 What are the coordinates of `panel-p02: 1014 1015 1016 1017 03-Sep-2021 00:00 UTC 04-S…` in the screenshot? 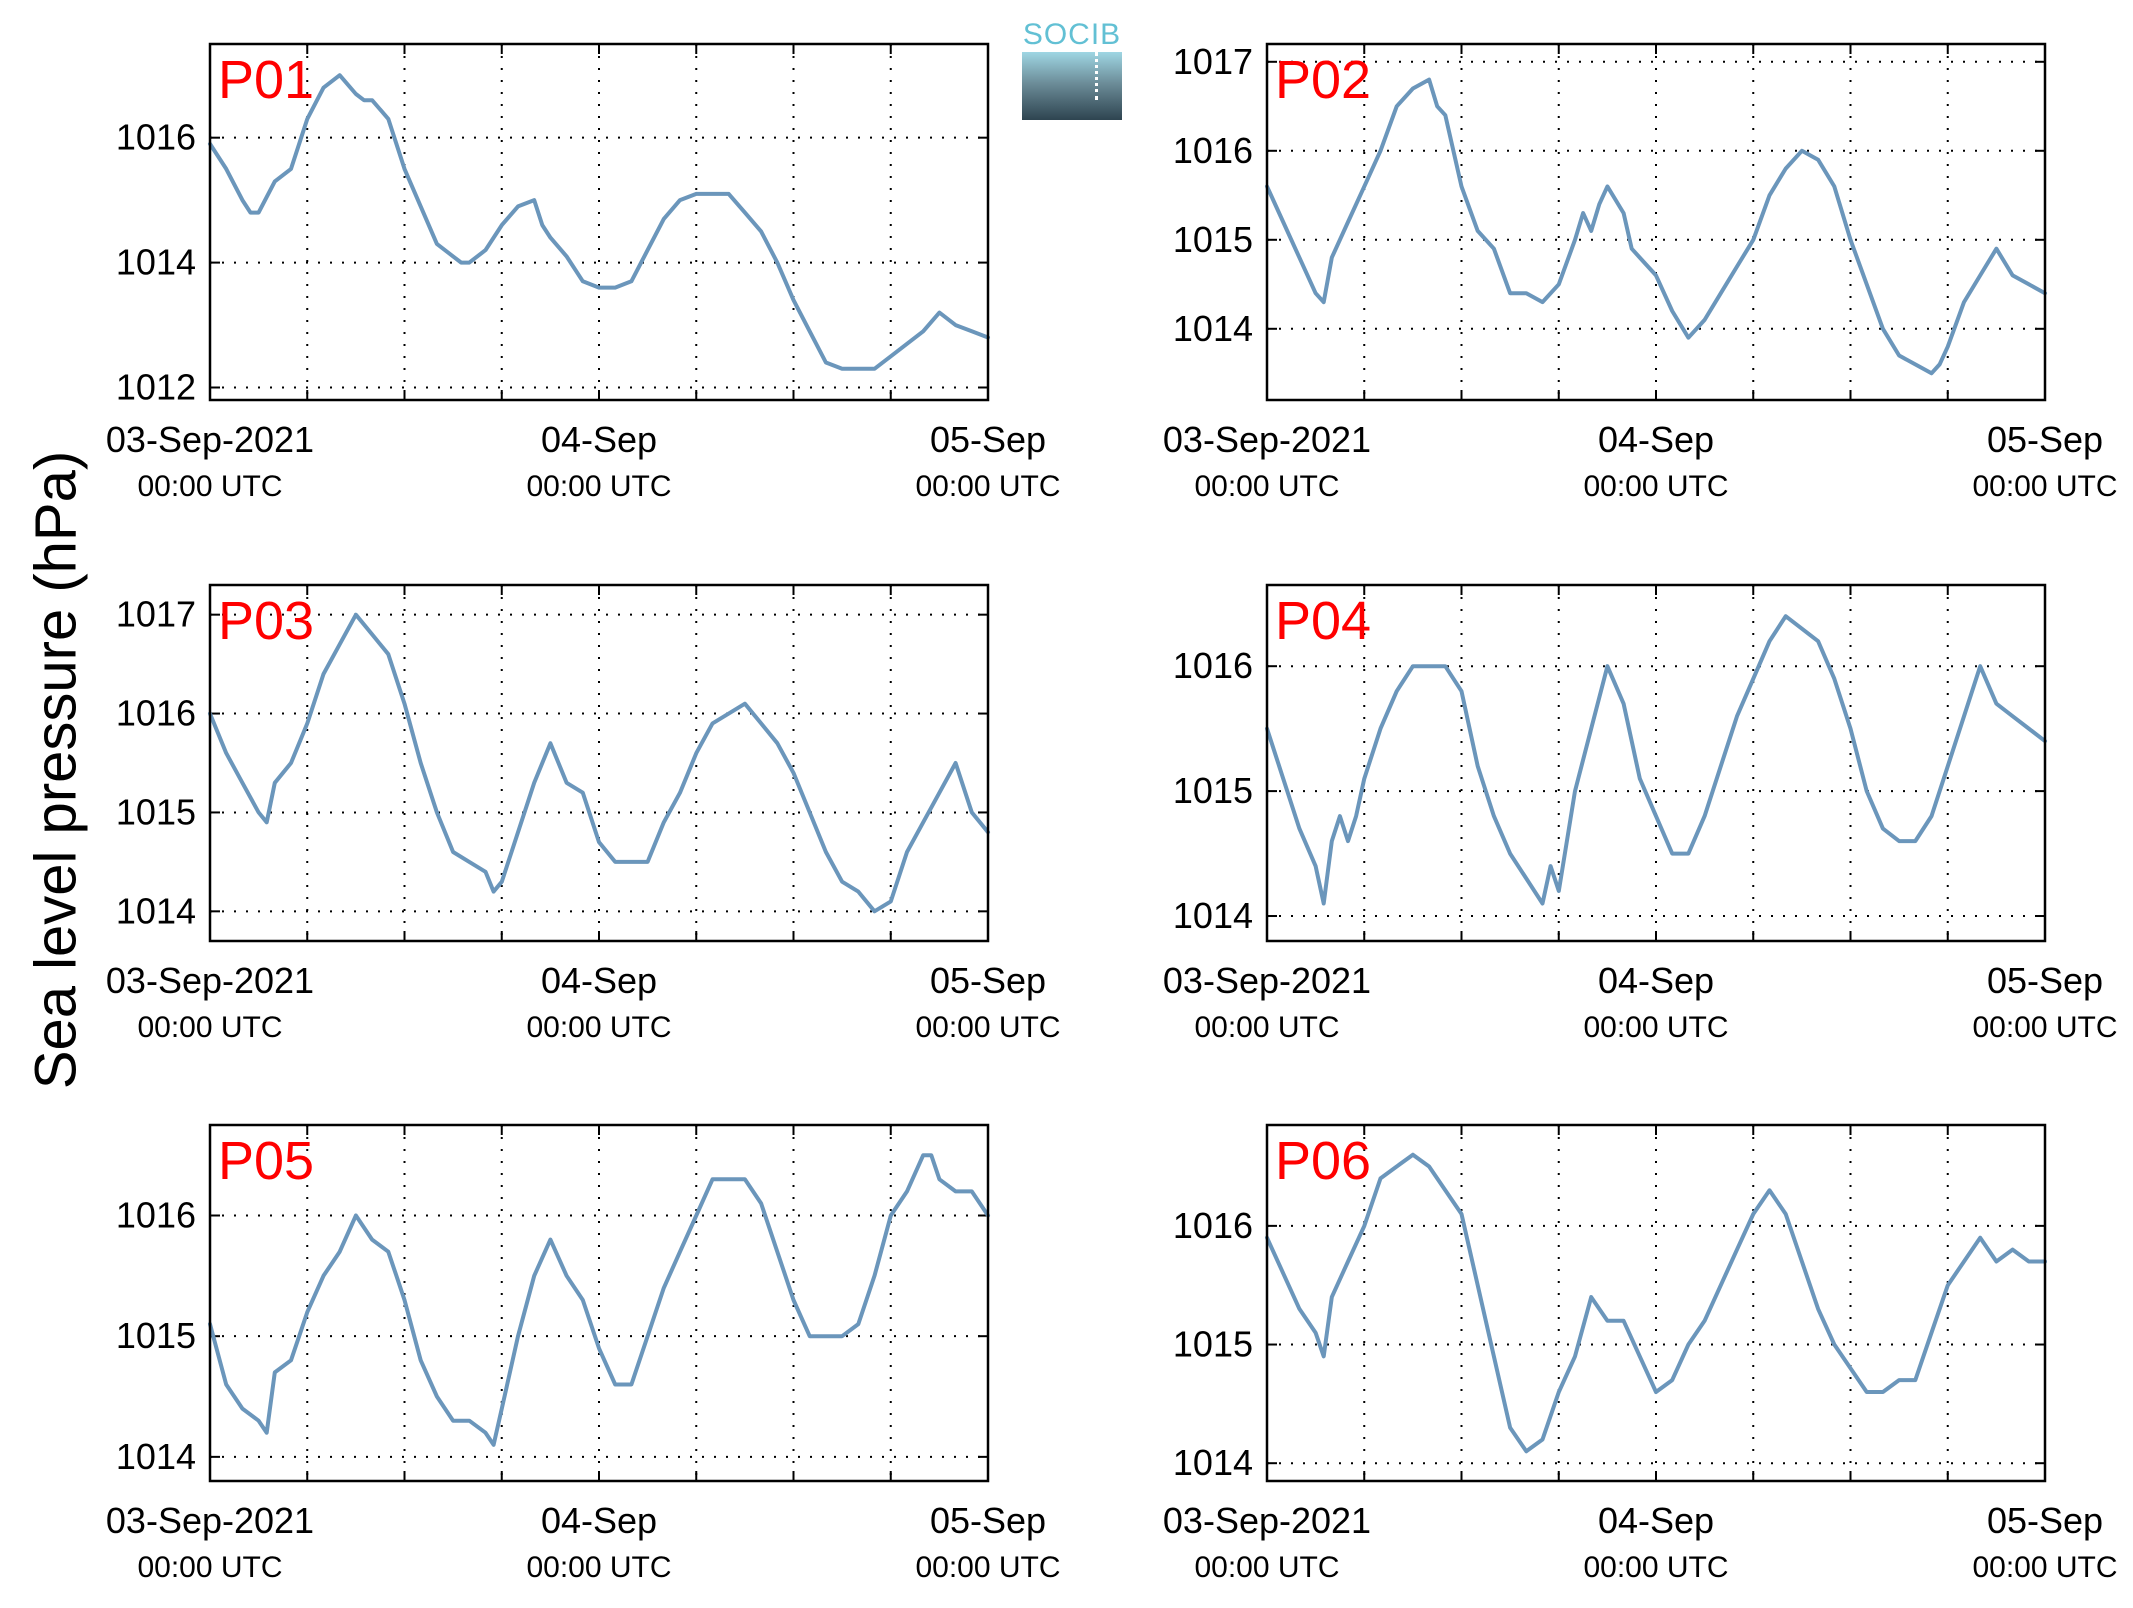 It's located at (1640, 272).